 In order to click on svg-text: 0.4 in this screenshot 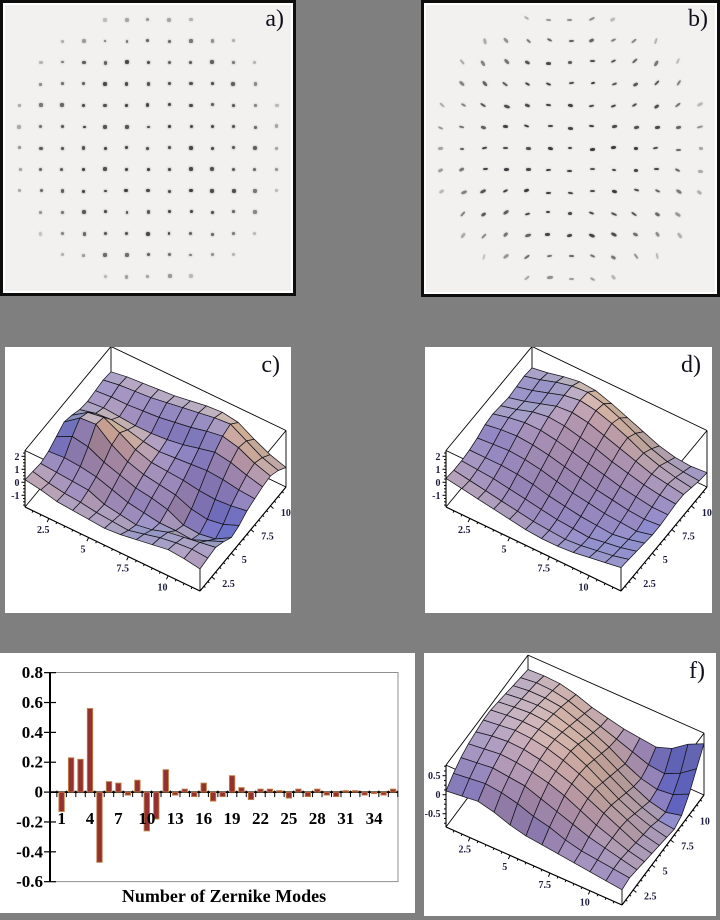, I will do `click(33, 732)`.